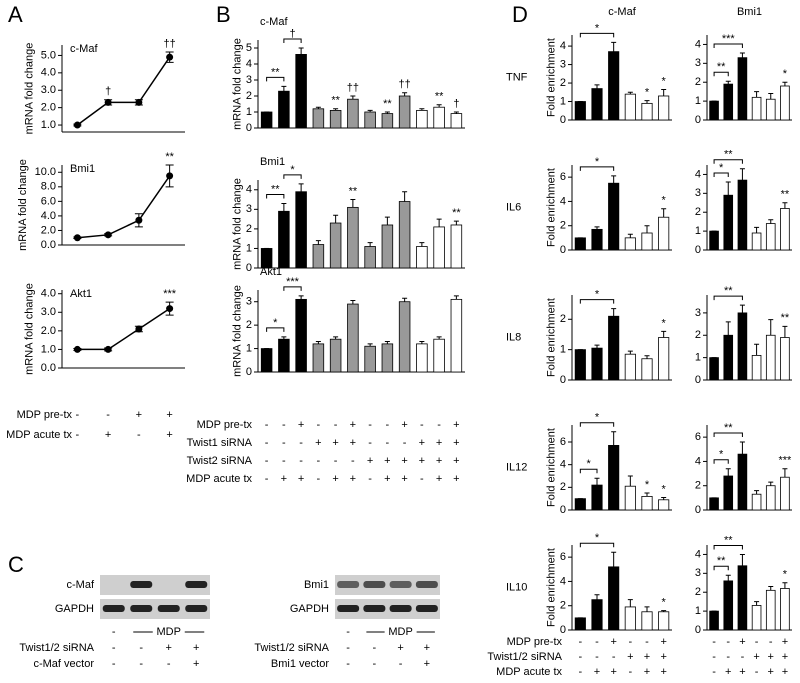 This screenshot has height=683, width=800. What do you see at coordinates (271, 272) in the screenshot?
I see `chart-title: Akt1` at bounding box center [271, 272].